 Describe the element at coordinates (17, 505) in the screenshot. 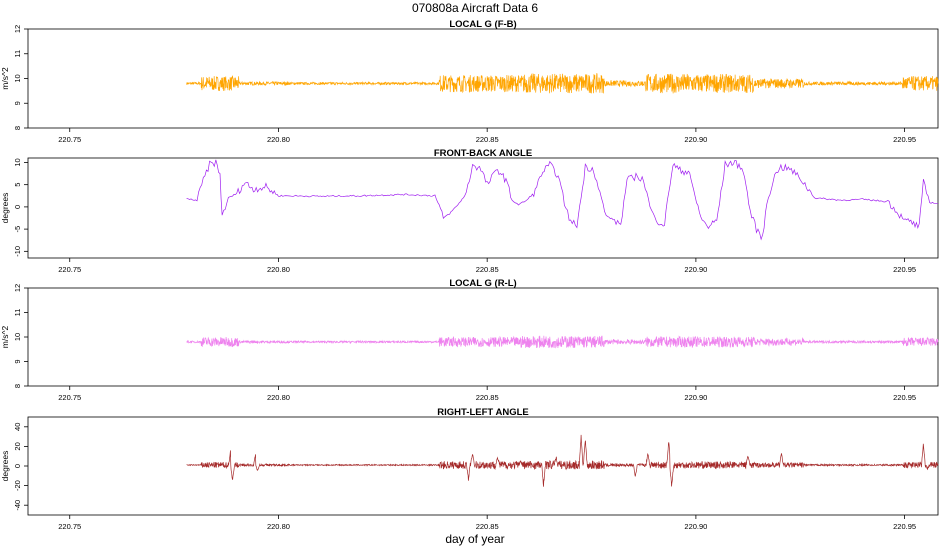

I see `y-tick-label: -40` at that location.